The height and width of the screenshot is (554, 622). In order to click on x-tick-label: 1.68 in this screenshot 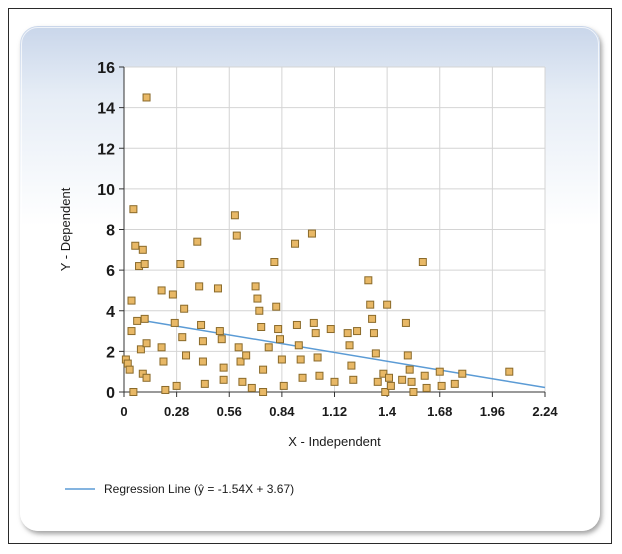, I will do `click(439, 411)`.